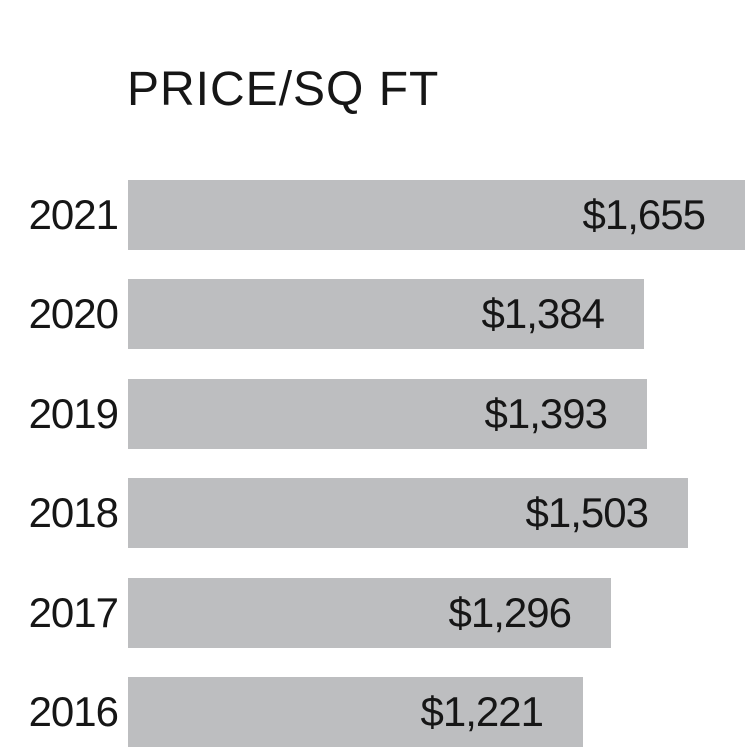 The image size is (750, 750). What do you see at coordinates (386, 314) in the screenshot?
I see `bar: $1,384` at bounding box center [386, 314].